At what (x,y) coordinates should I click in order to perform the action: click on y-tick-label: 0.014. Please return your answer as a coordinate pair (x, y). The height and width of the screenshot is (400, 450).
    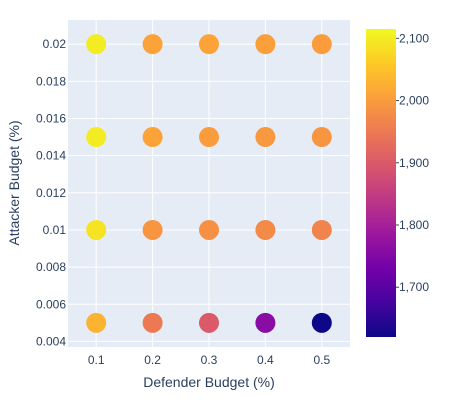
    Looking at the image, I should click on (51, 156).